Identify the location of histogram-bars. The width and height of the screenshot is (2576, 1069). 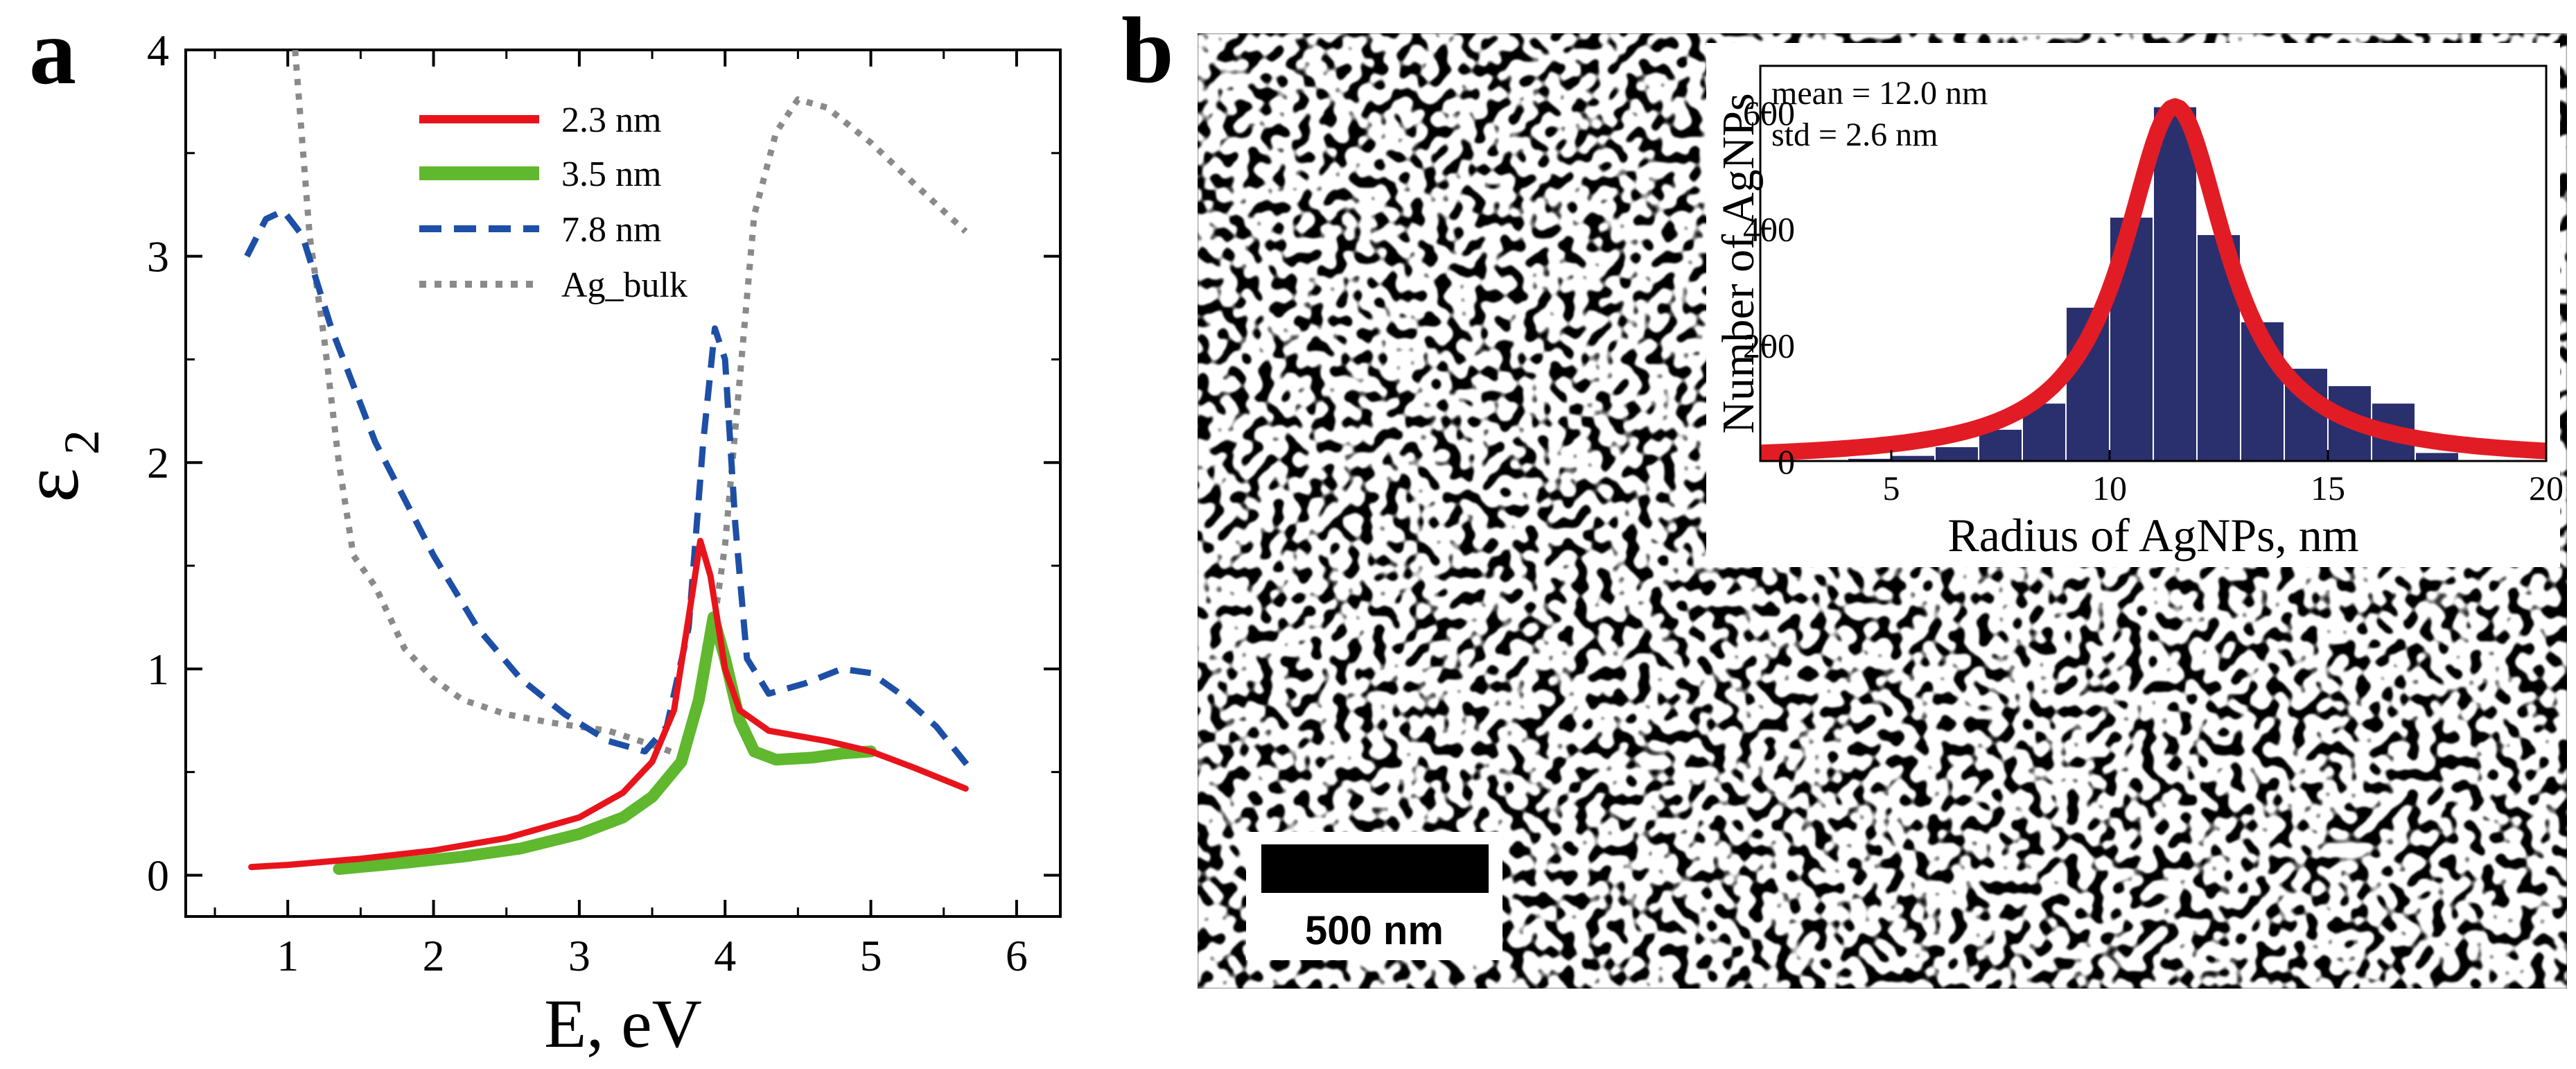
(2153, 283).